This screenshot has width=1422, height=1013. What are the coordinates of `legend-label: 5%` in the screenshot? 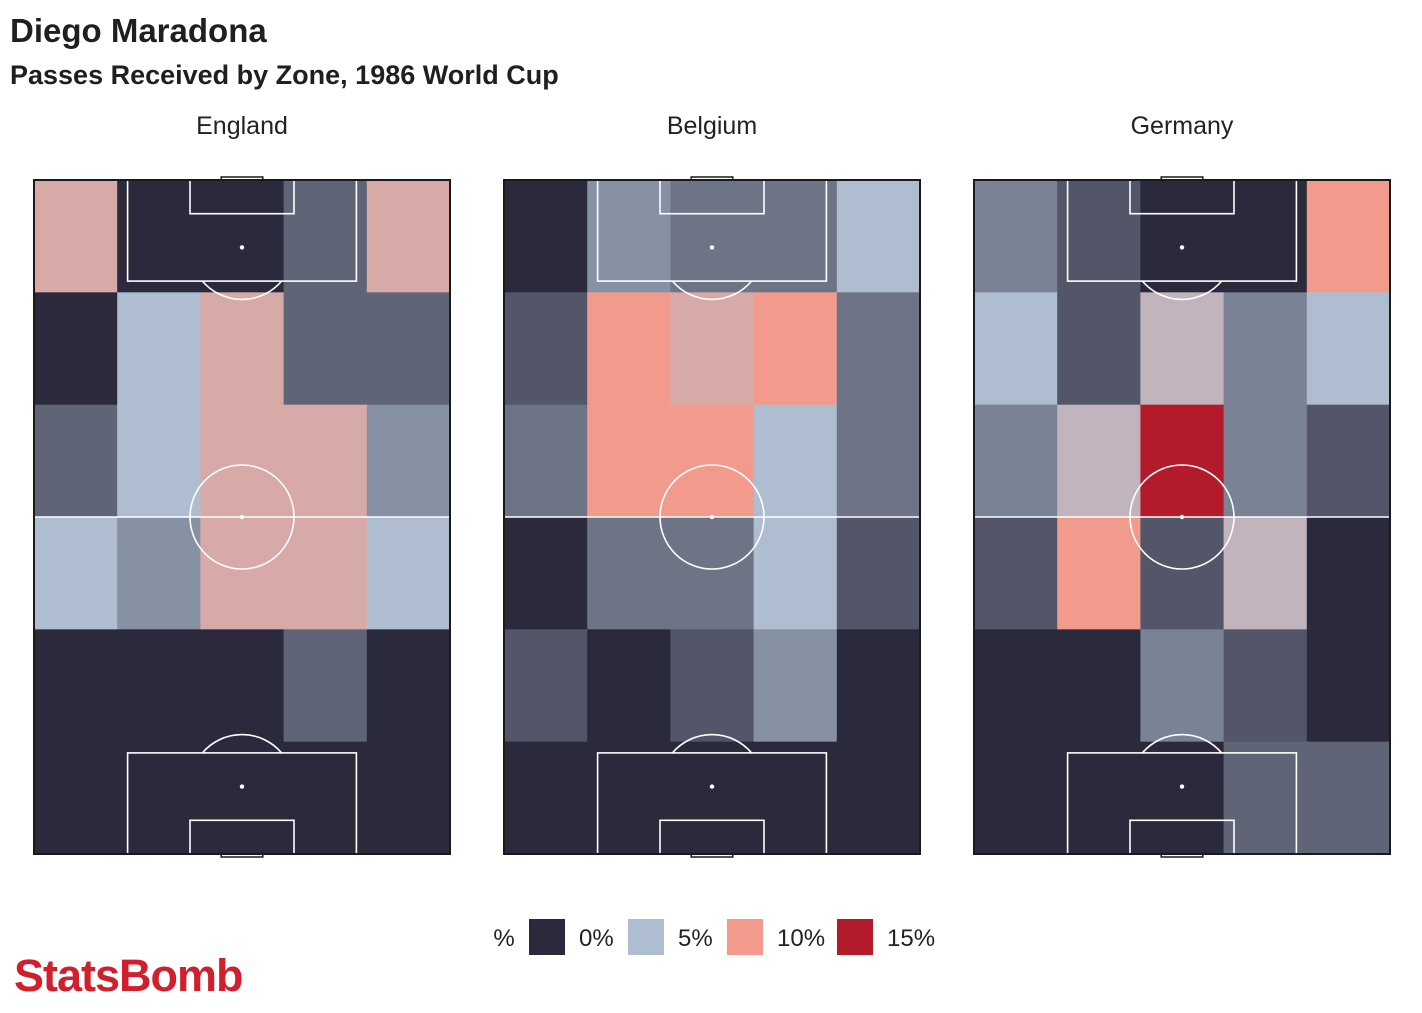 It's located at (695, 938).